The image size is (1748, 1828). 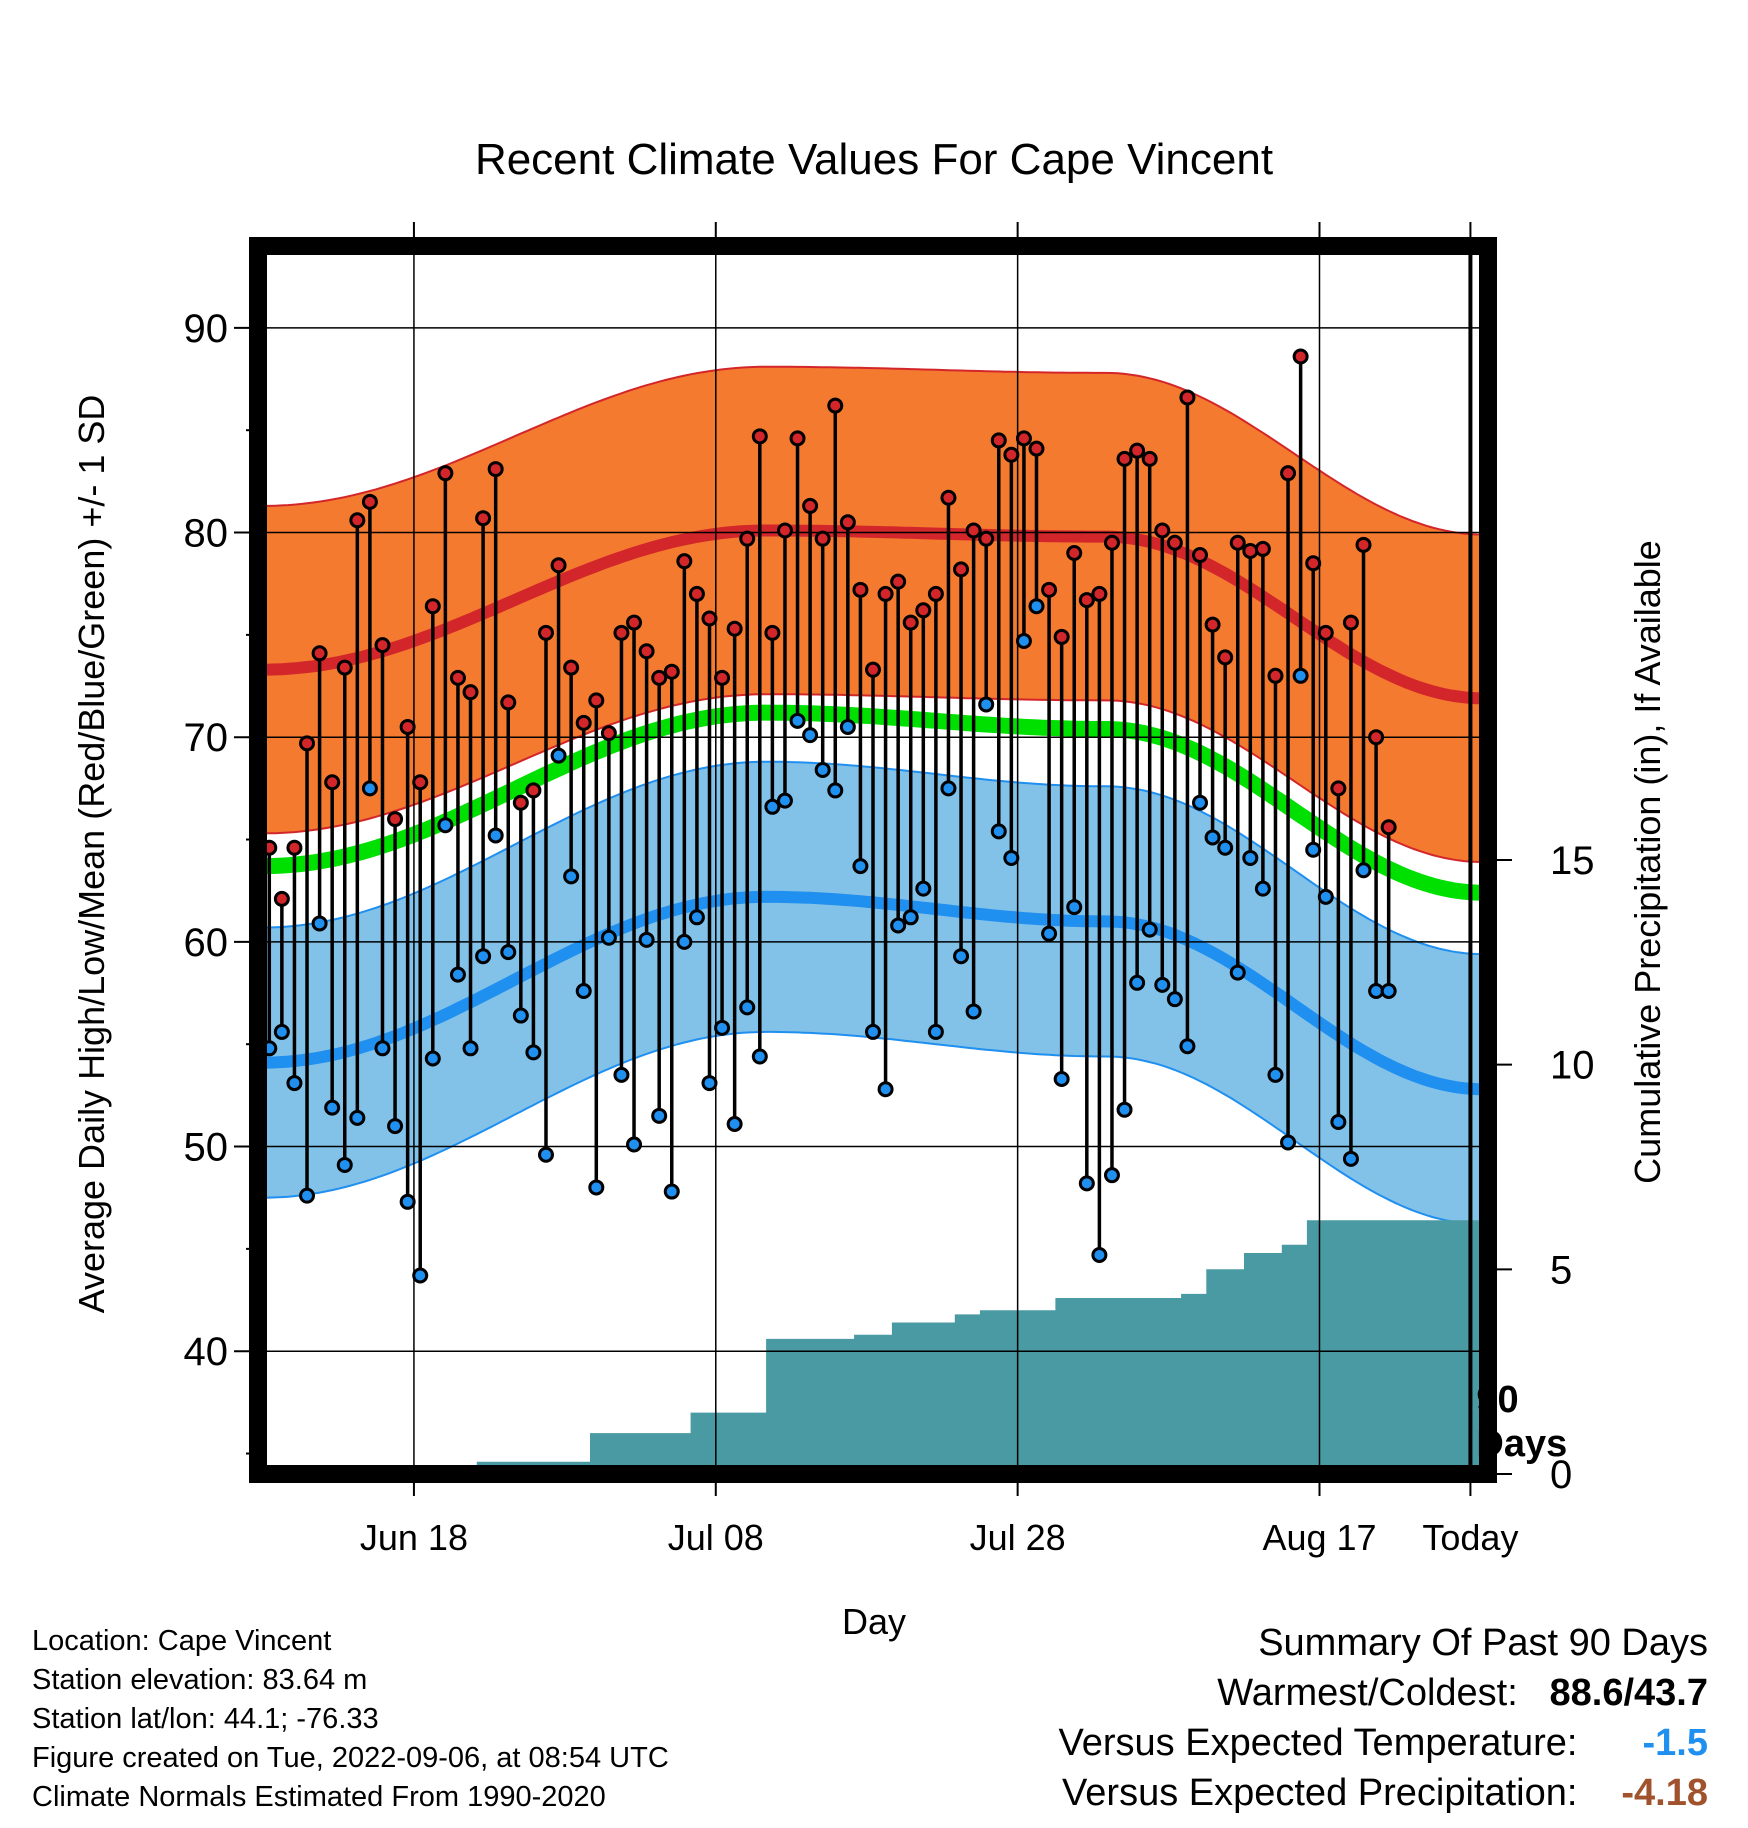 What do you see at coordinates (206, 943) in the screenshot?
I see `y-tick-label: 60` at bounding box center [206, 943].